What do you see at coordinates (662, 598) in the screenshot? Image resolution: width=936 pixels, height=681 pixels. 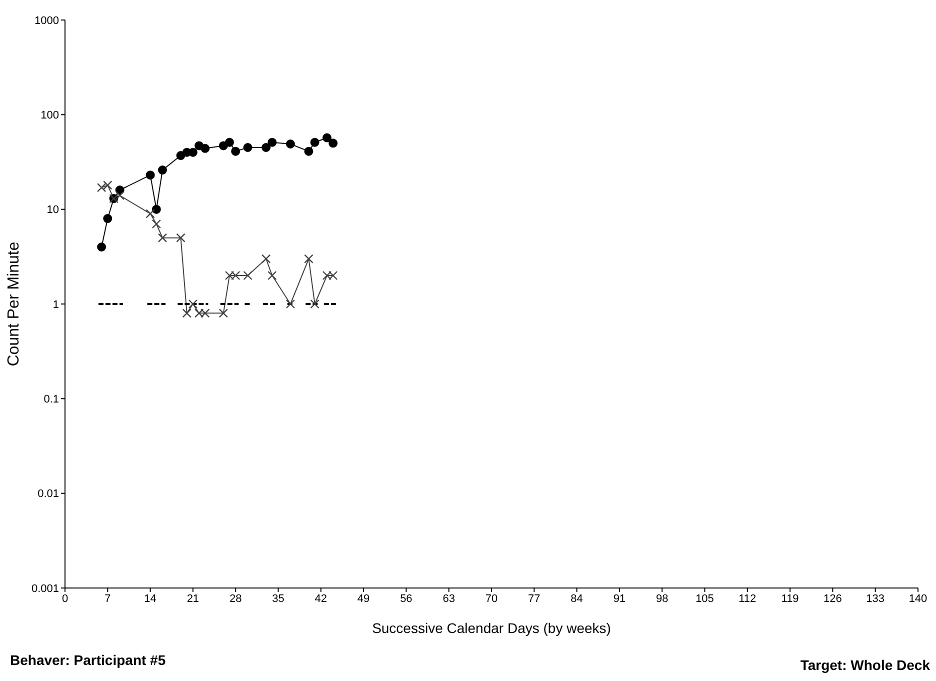 I see `x-tick-label: 98` at bounding box center [662, 598].